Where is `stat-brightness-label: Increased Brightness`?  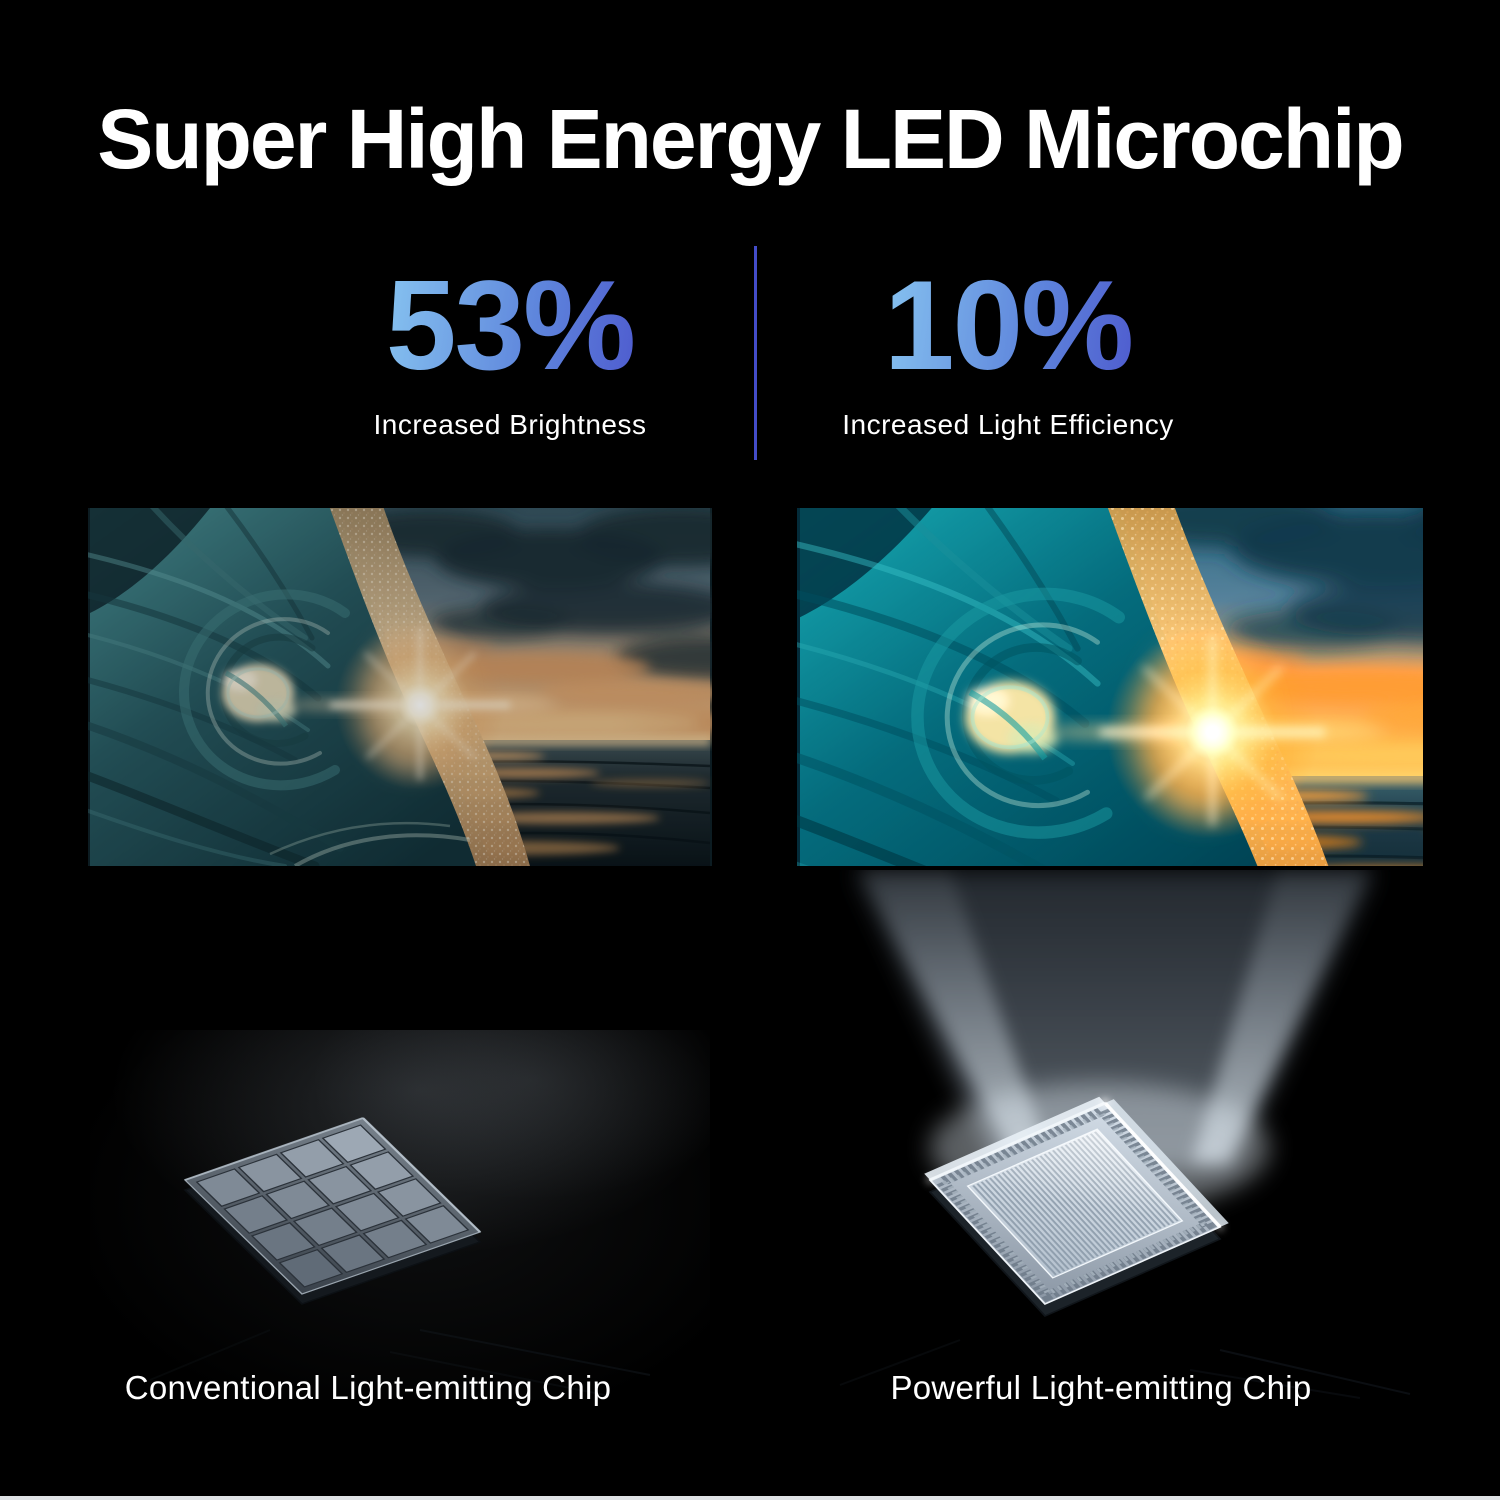 stat-brightness-label: Increased Brightness is located at coordinates (510, 424).